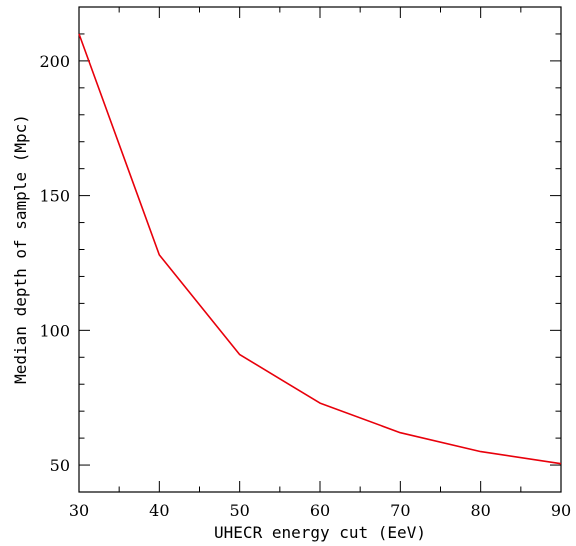  I want to click on y-tick-label: 200, so click(54, 61).